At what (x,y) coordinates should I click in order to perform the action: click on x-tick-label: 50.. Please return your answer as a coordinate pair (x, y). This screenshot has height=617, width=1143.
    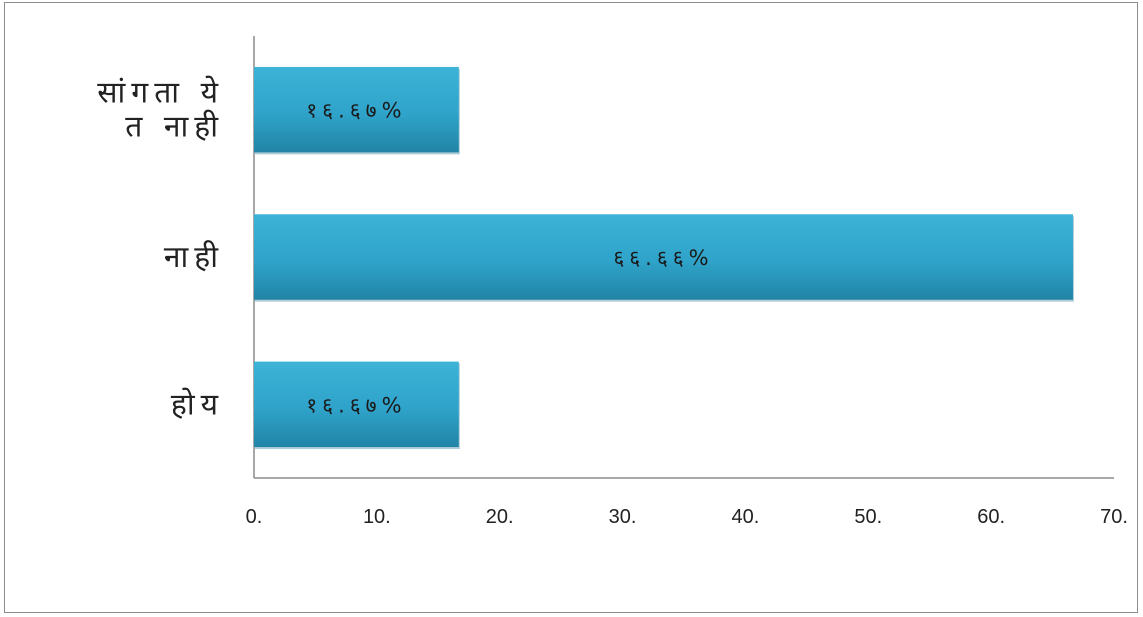
    Looking at the image, I should click on (868, 517).